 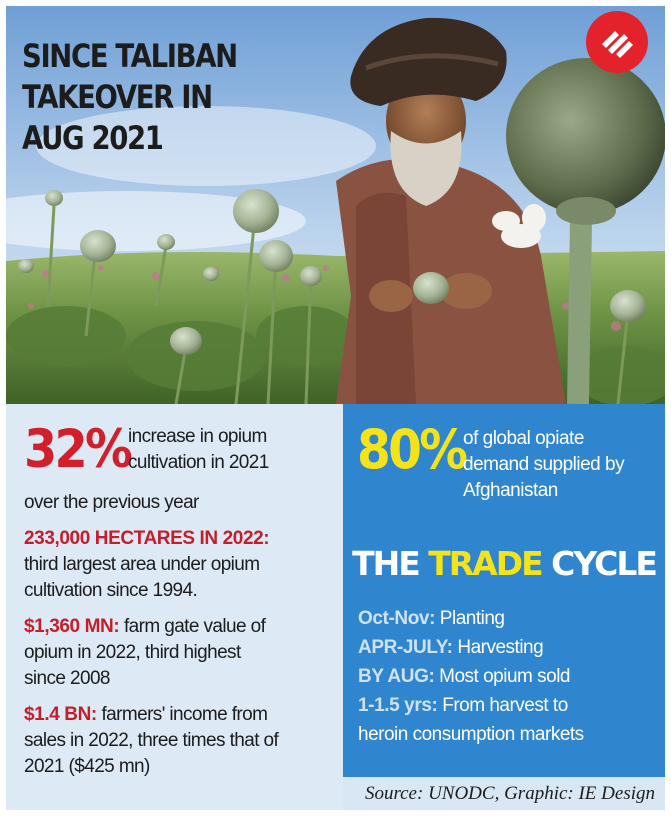 What do you see at coordinates (502, 676) in the screenshot?
I see `cycle-value: Most opium sold` at bounding box center [502, 676].